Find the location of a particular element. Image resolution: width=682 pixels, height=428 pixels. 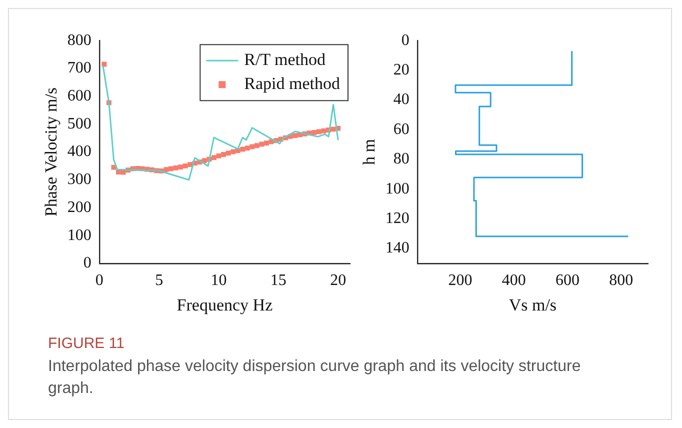

x-tick-label: 400 is located at coordinates (514, 281).